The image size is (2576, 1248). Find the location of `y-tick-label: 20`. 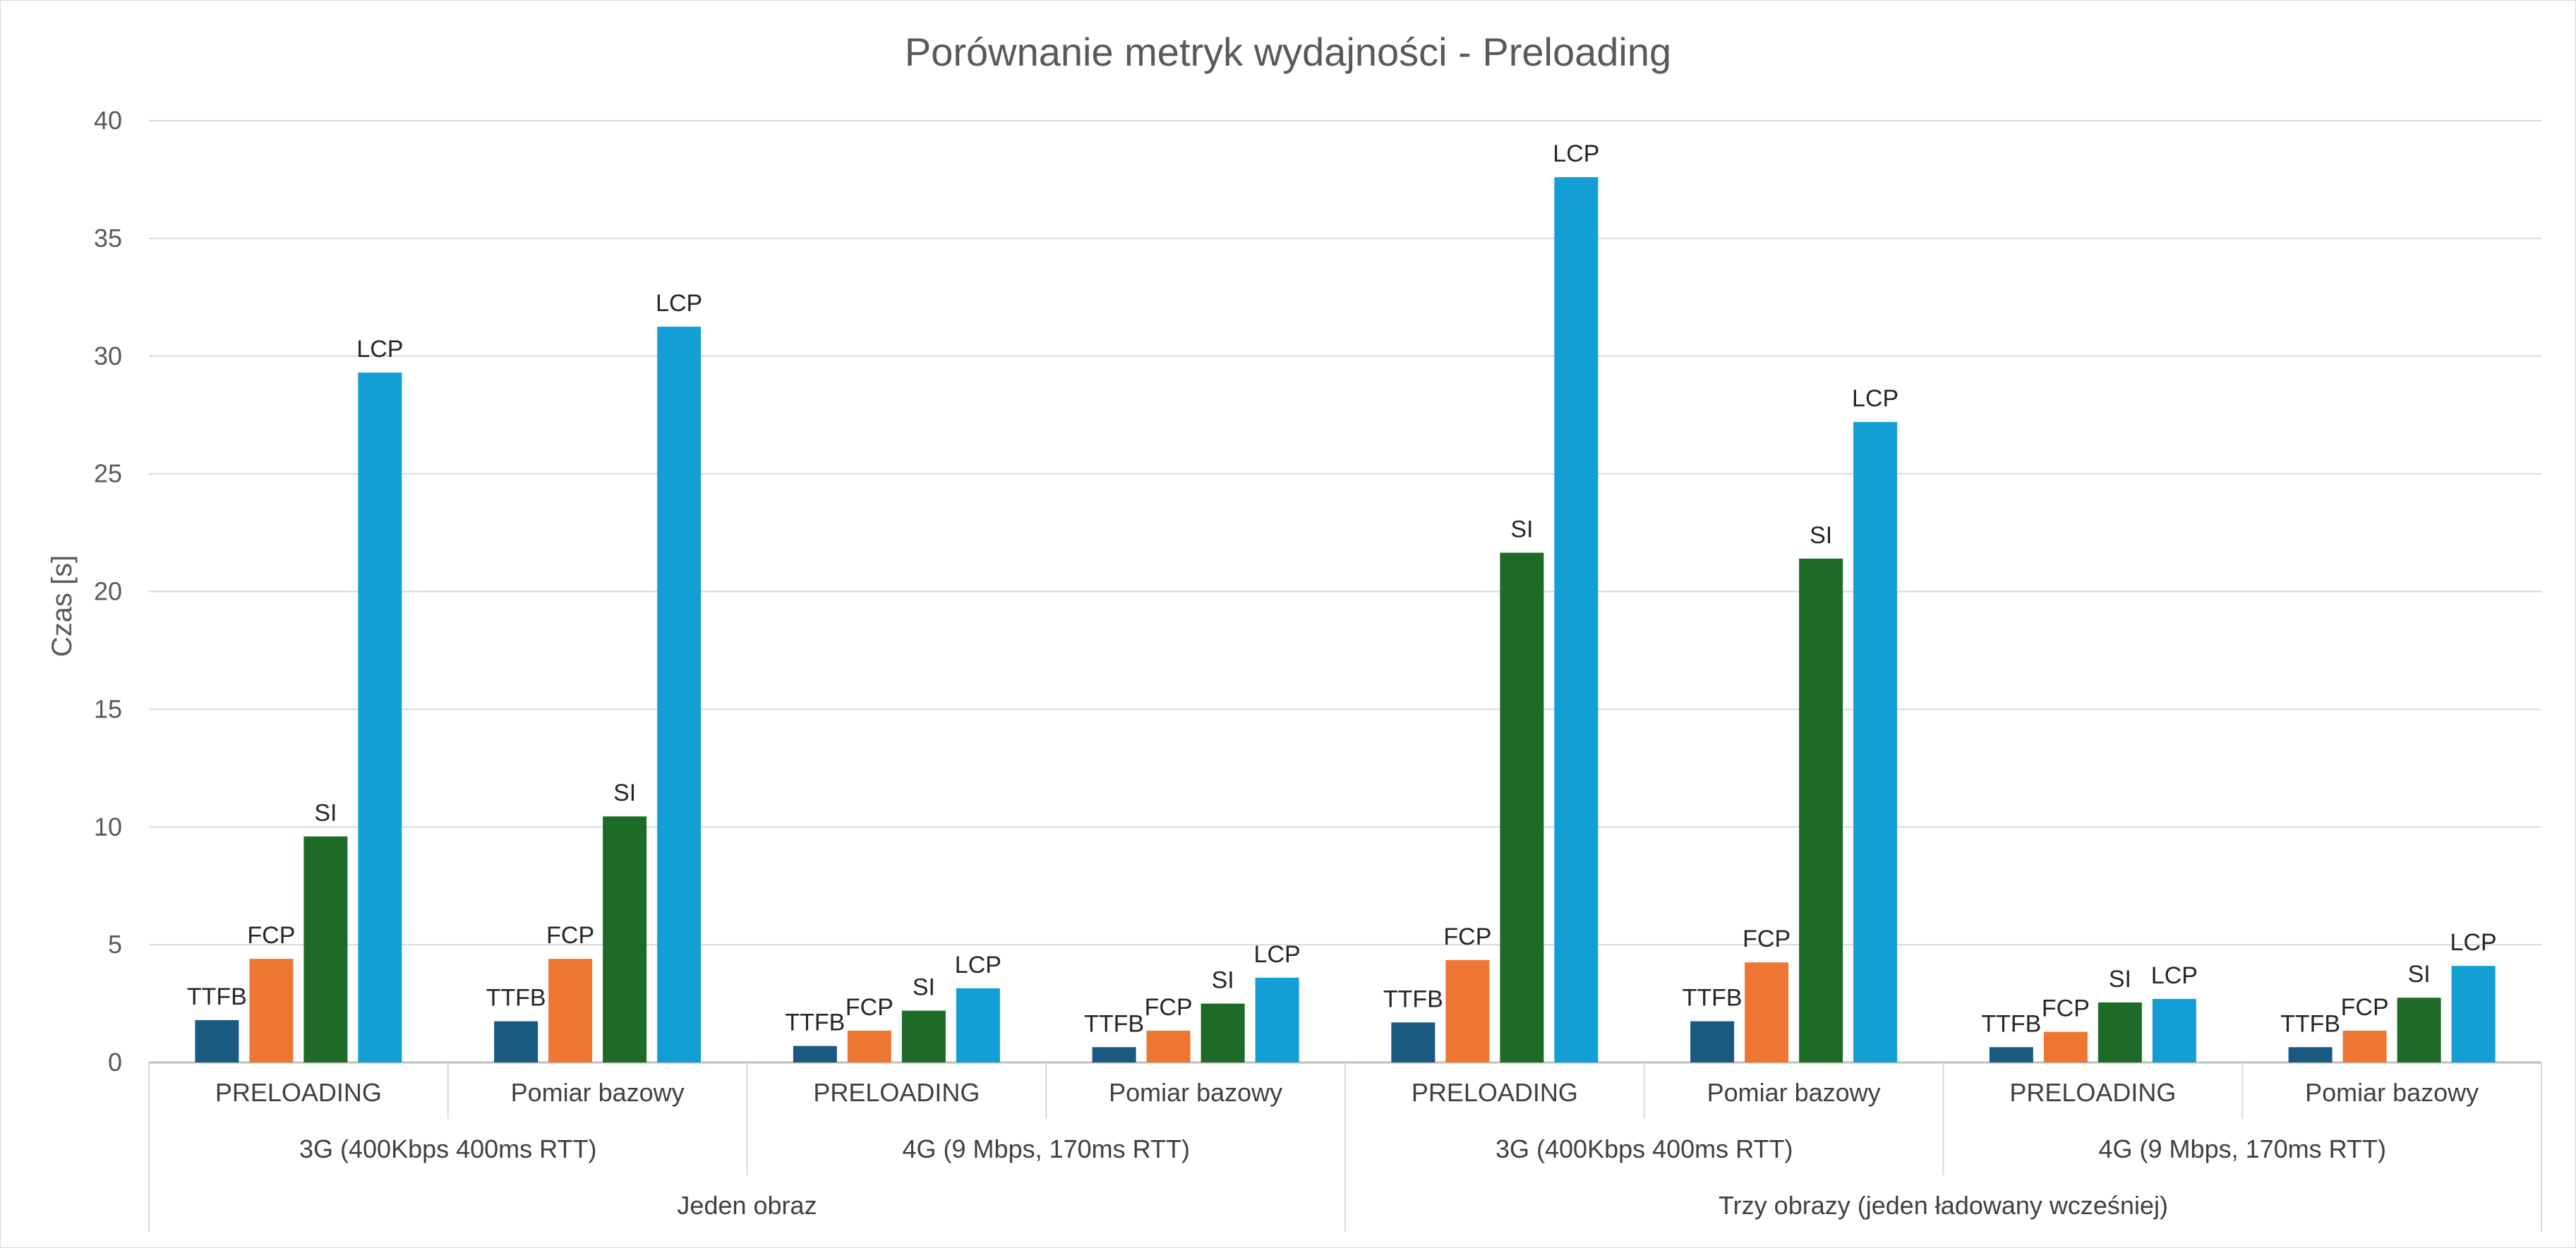

y-tick-label: 20 is located at coordinates (108, 591).